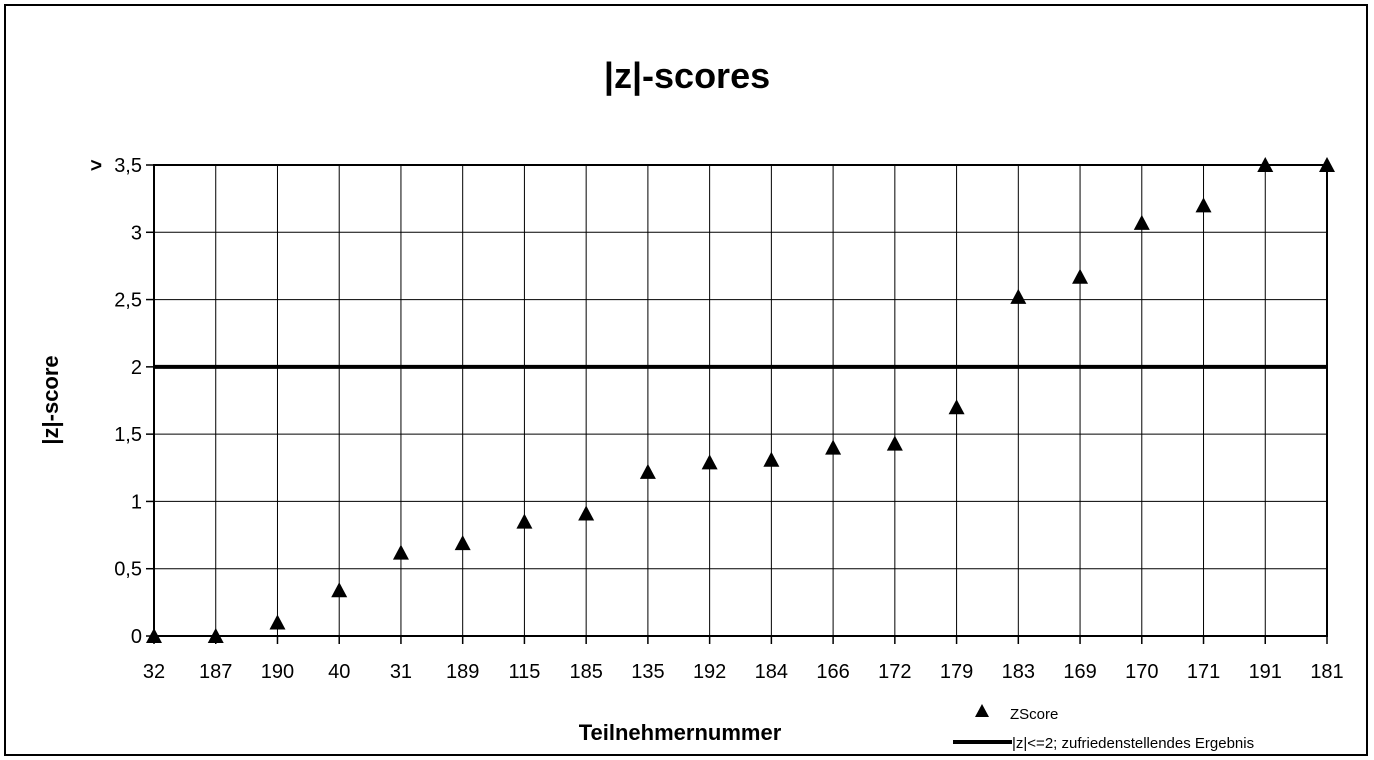 Image resolution: width=1374 pixels, height=760 pixels. What do you see at coordinates (709, 672) in the screenshot?
I see `x-tick-label: 192` at bounding box center [709, 672].